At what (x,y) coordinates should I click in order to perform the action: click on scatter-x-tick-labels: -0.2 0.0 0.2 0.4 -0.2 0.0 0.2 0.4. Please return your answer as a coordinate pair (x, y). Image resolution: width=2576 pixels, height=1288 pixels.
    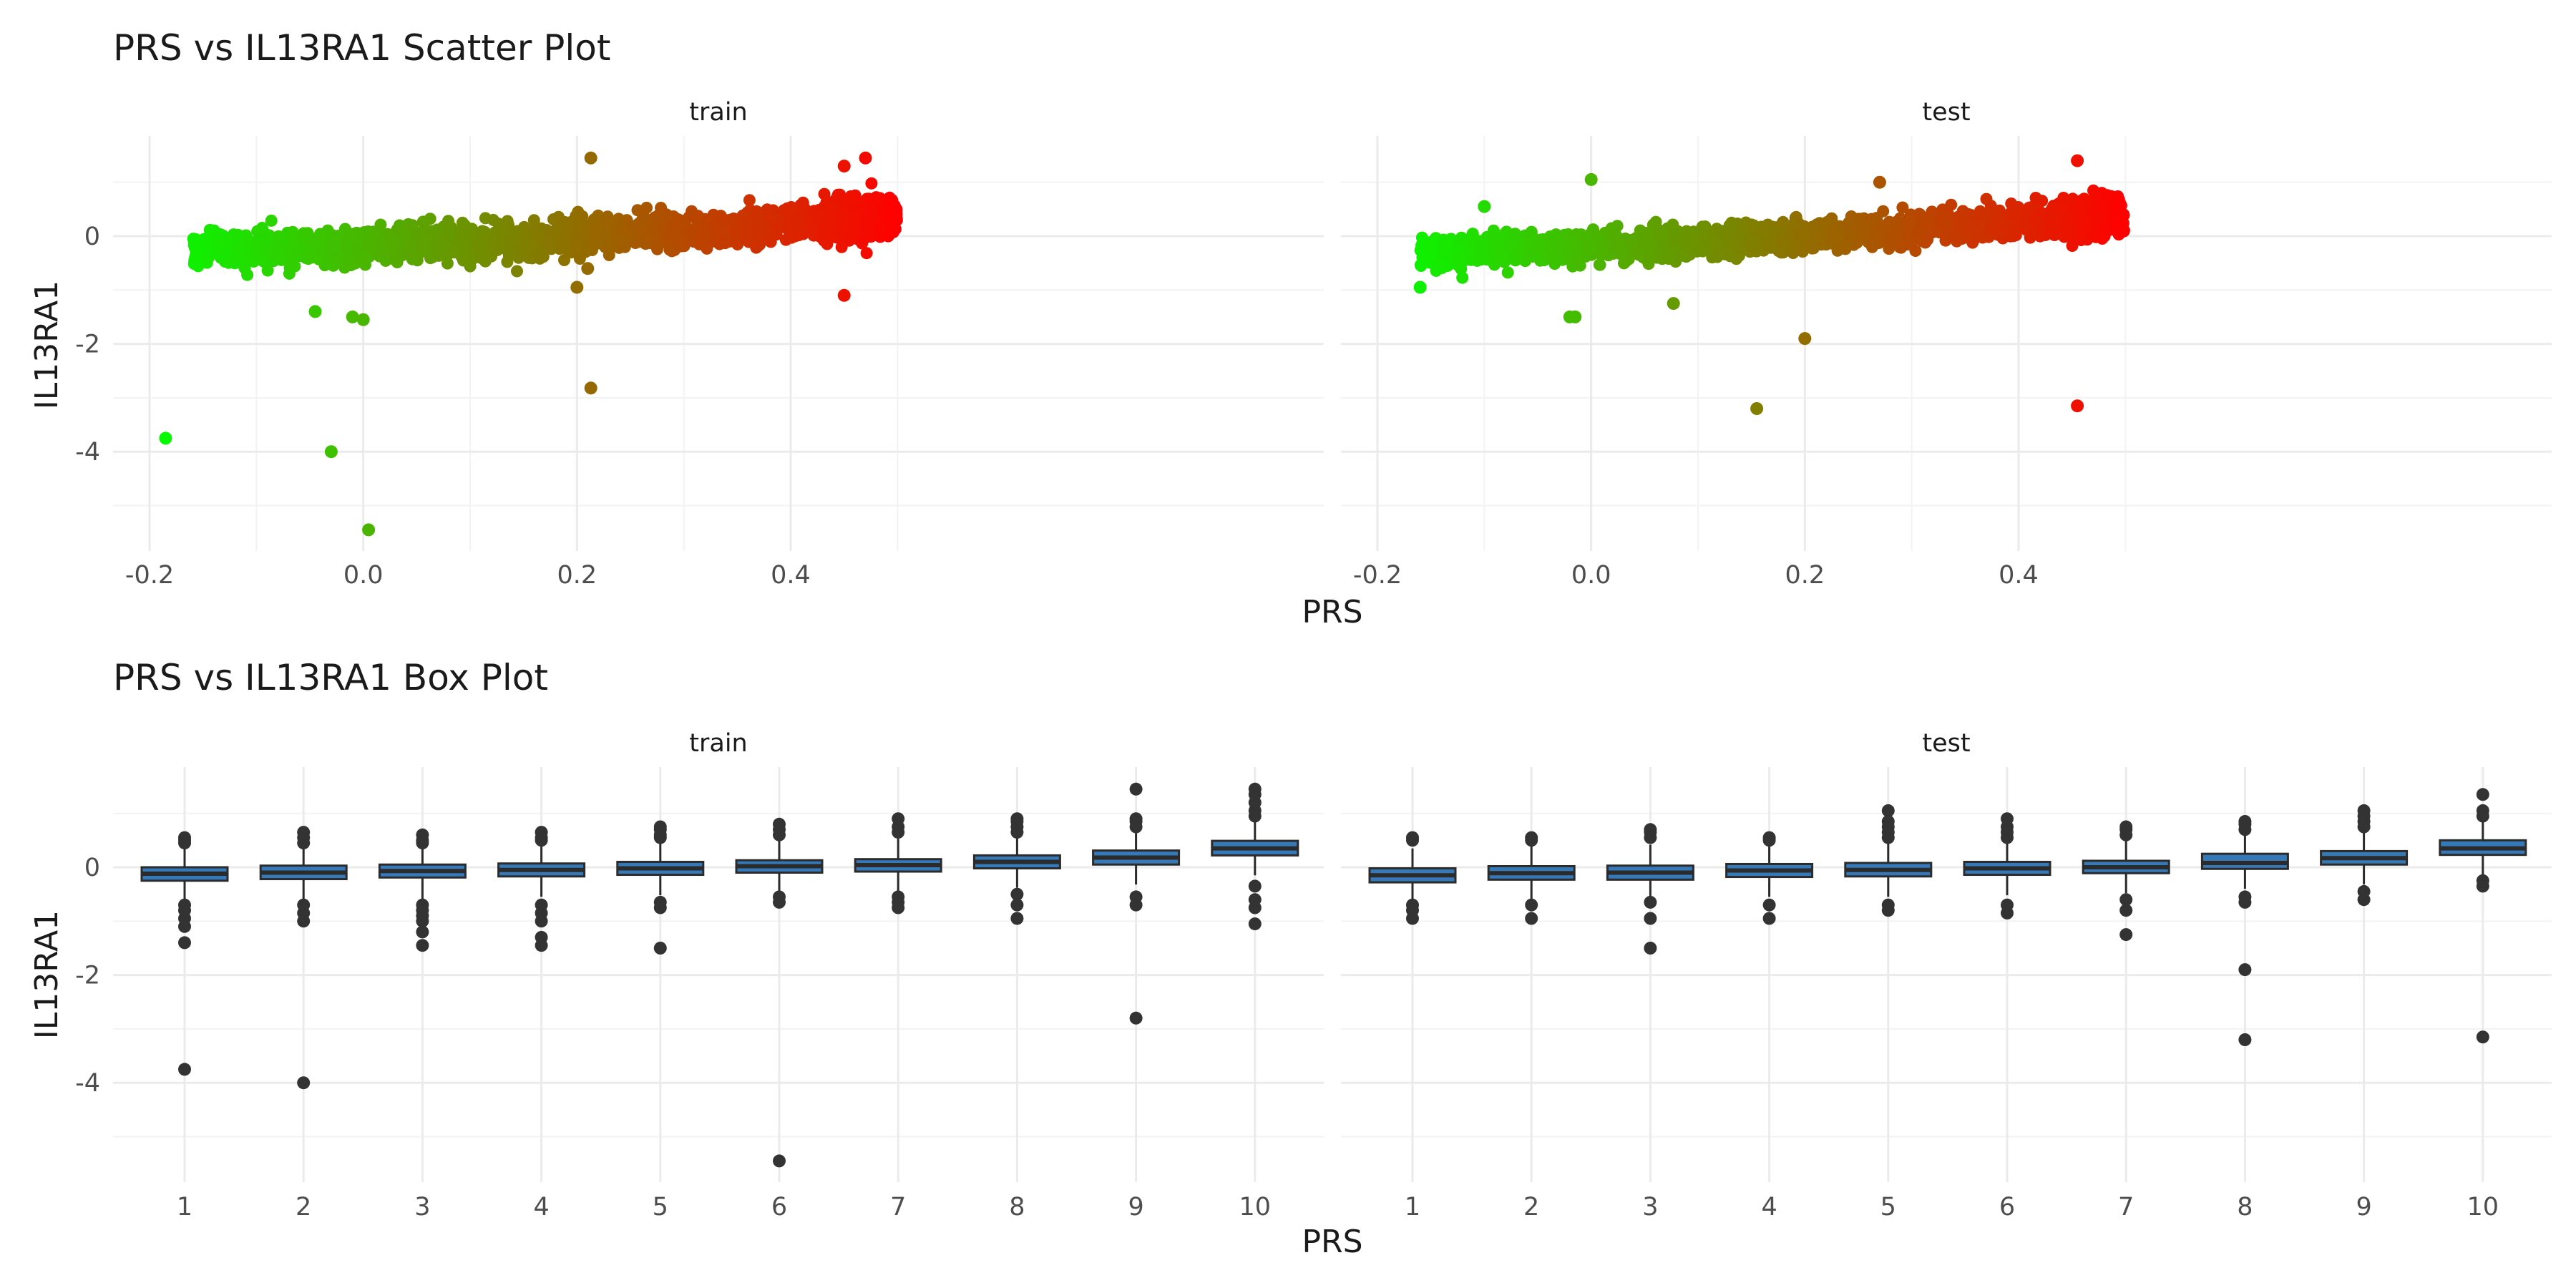
    Looking at the image, I should click on (1082, 575).